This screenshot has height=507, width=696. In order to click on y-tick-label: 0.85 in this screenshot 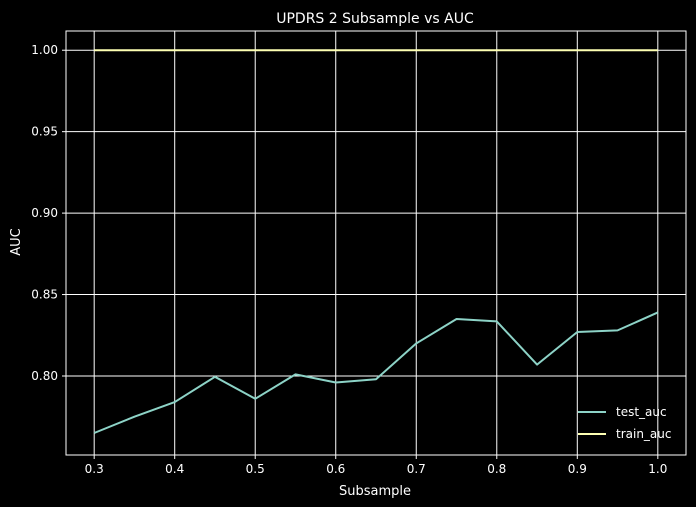, I will do `click(44, 295)`.